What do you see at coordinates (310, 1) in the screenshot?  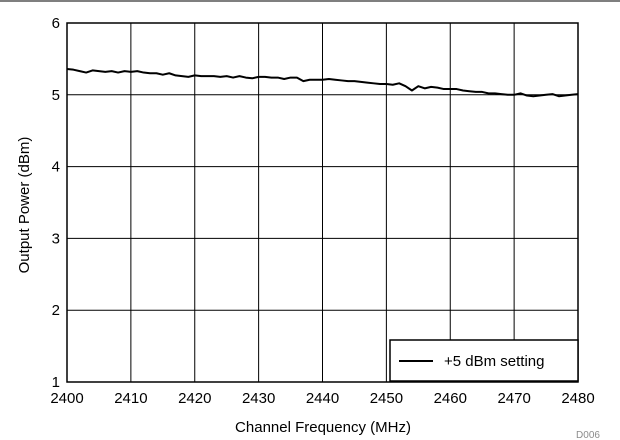 I see `top-rule` at bounding box center [310, 1].